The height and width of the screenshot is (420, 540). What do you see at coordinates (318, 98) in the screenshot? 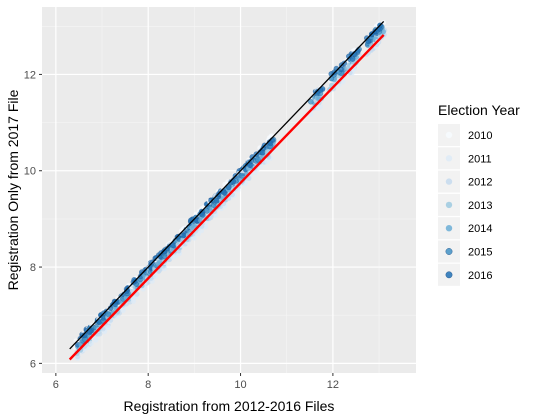
I see `point-2014` at bounding box center [318, 98].